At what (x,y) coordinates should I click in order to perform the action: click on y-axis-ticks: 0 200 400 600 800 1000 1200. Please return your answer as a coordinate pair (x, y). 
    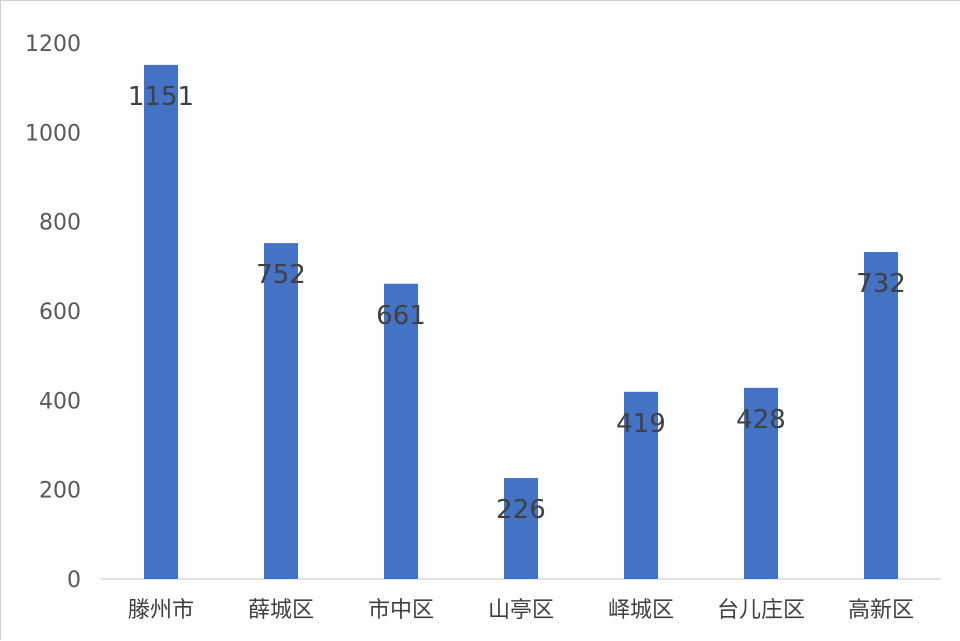
    Looking at the image, I should click on (53, 312).